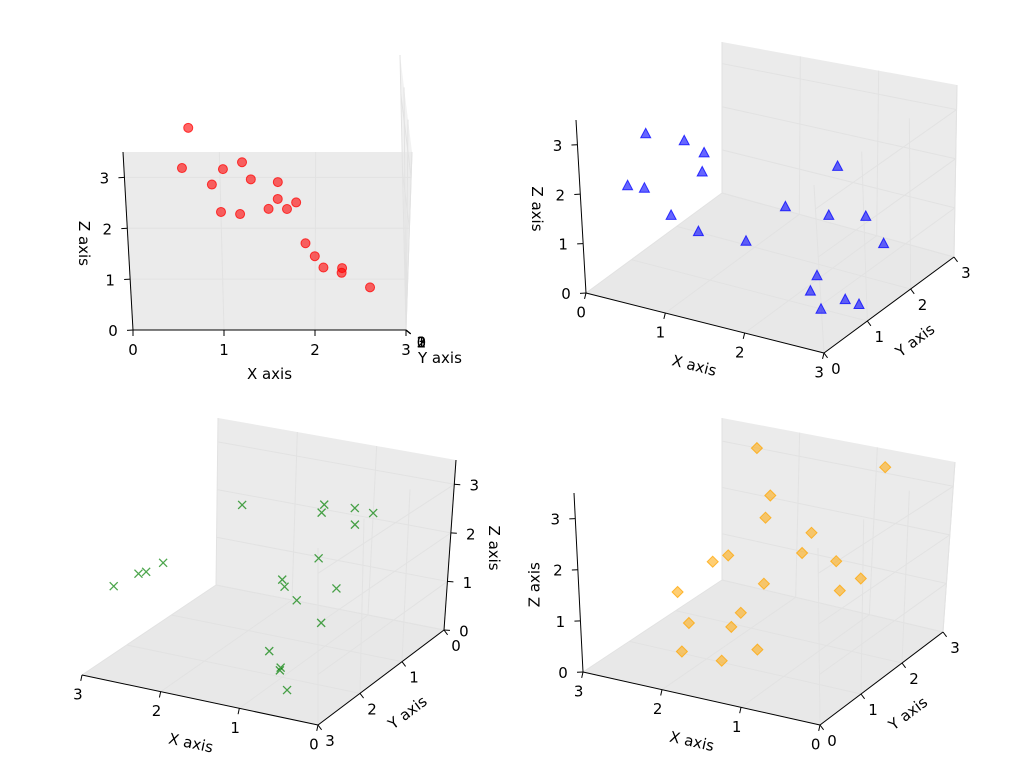 Image resolution: width=1024 pixels, height=768 pixels. I want to click on z-tick-label: 0, so click(113, 331).